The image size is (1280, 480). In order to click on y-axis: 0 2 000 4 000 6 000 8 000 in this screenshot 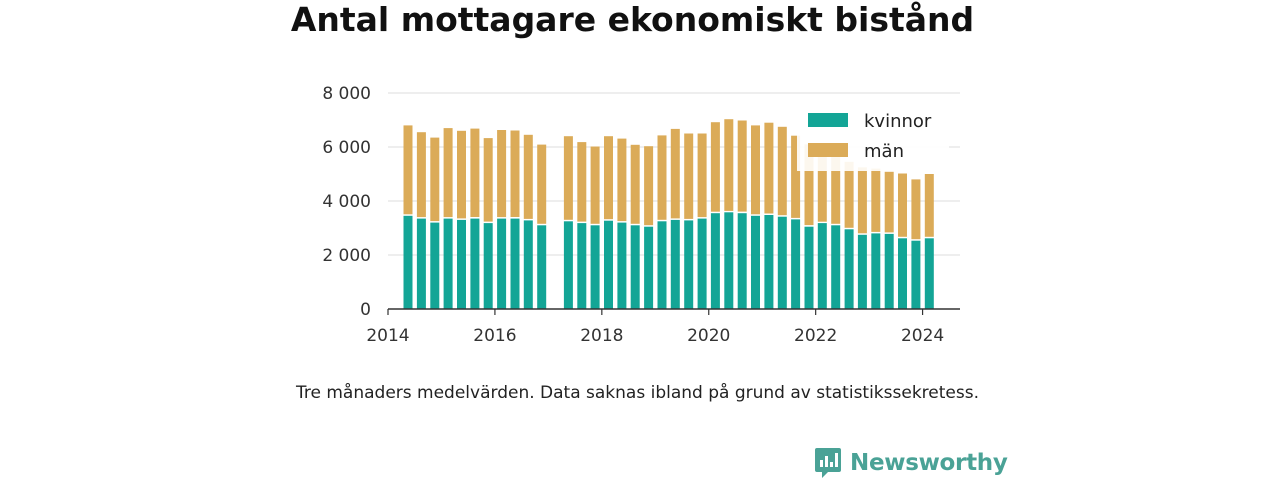, I will do `click(346, 202)`.